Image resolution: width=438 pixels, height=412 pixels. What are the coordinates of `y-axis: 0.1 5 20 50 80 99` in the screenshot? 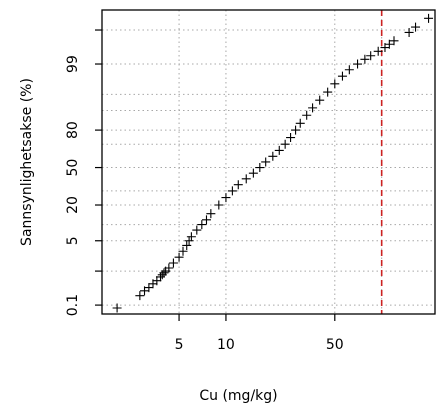 It's located at (83, 172).